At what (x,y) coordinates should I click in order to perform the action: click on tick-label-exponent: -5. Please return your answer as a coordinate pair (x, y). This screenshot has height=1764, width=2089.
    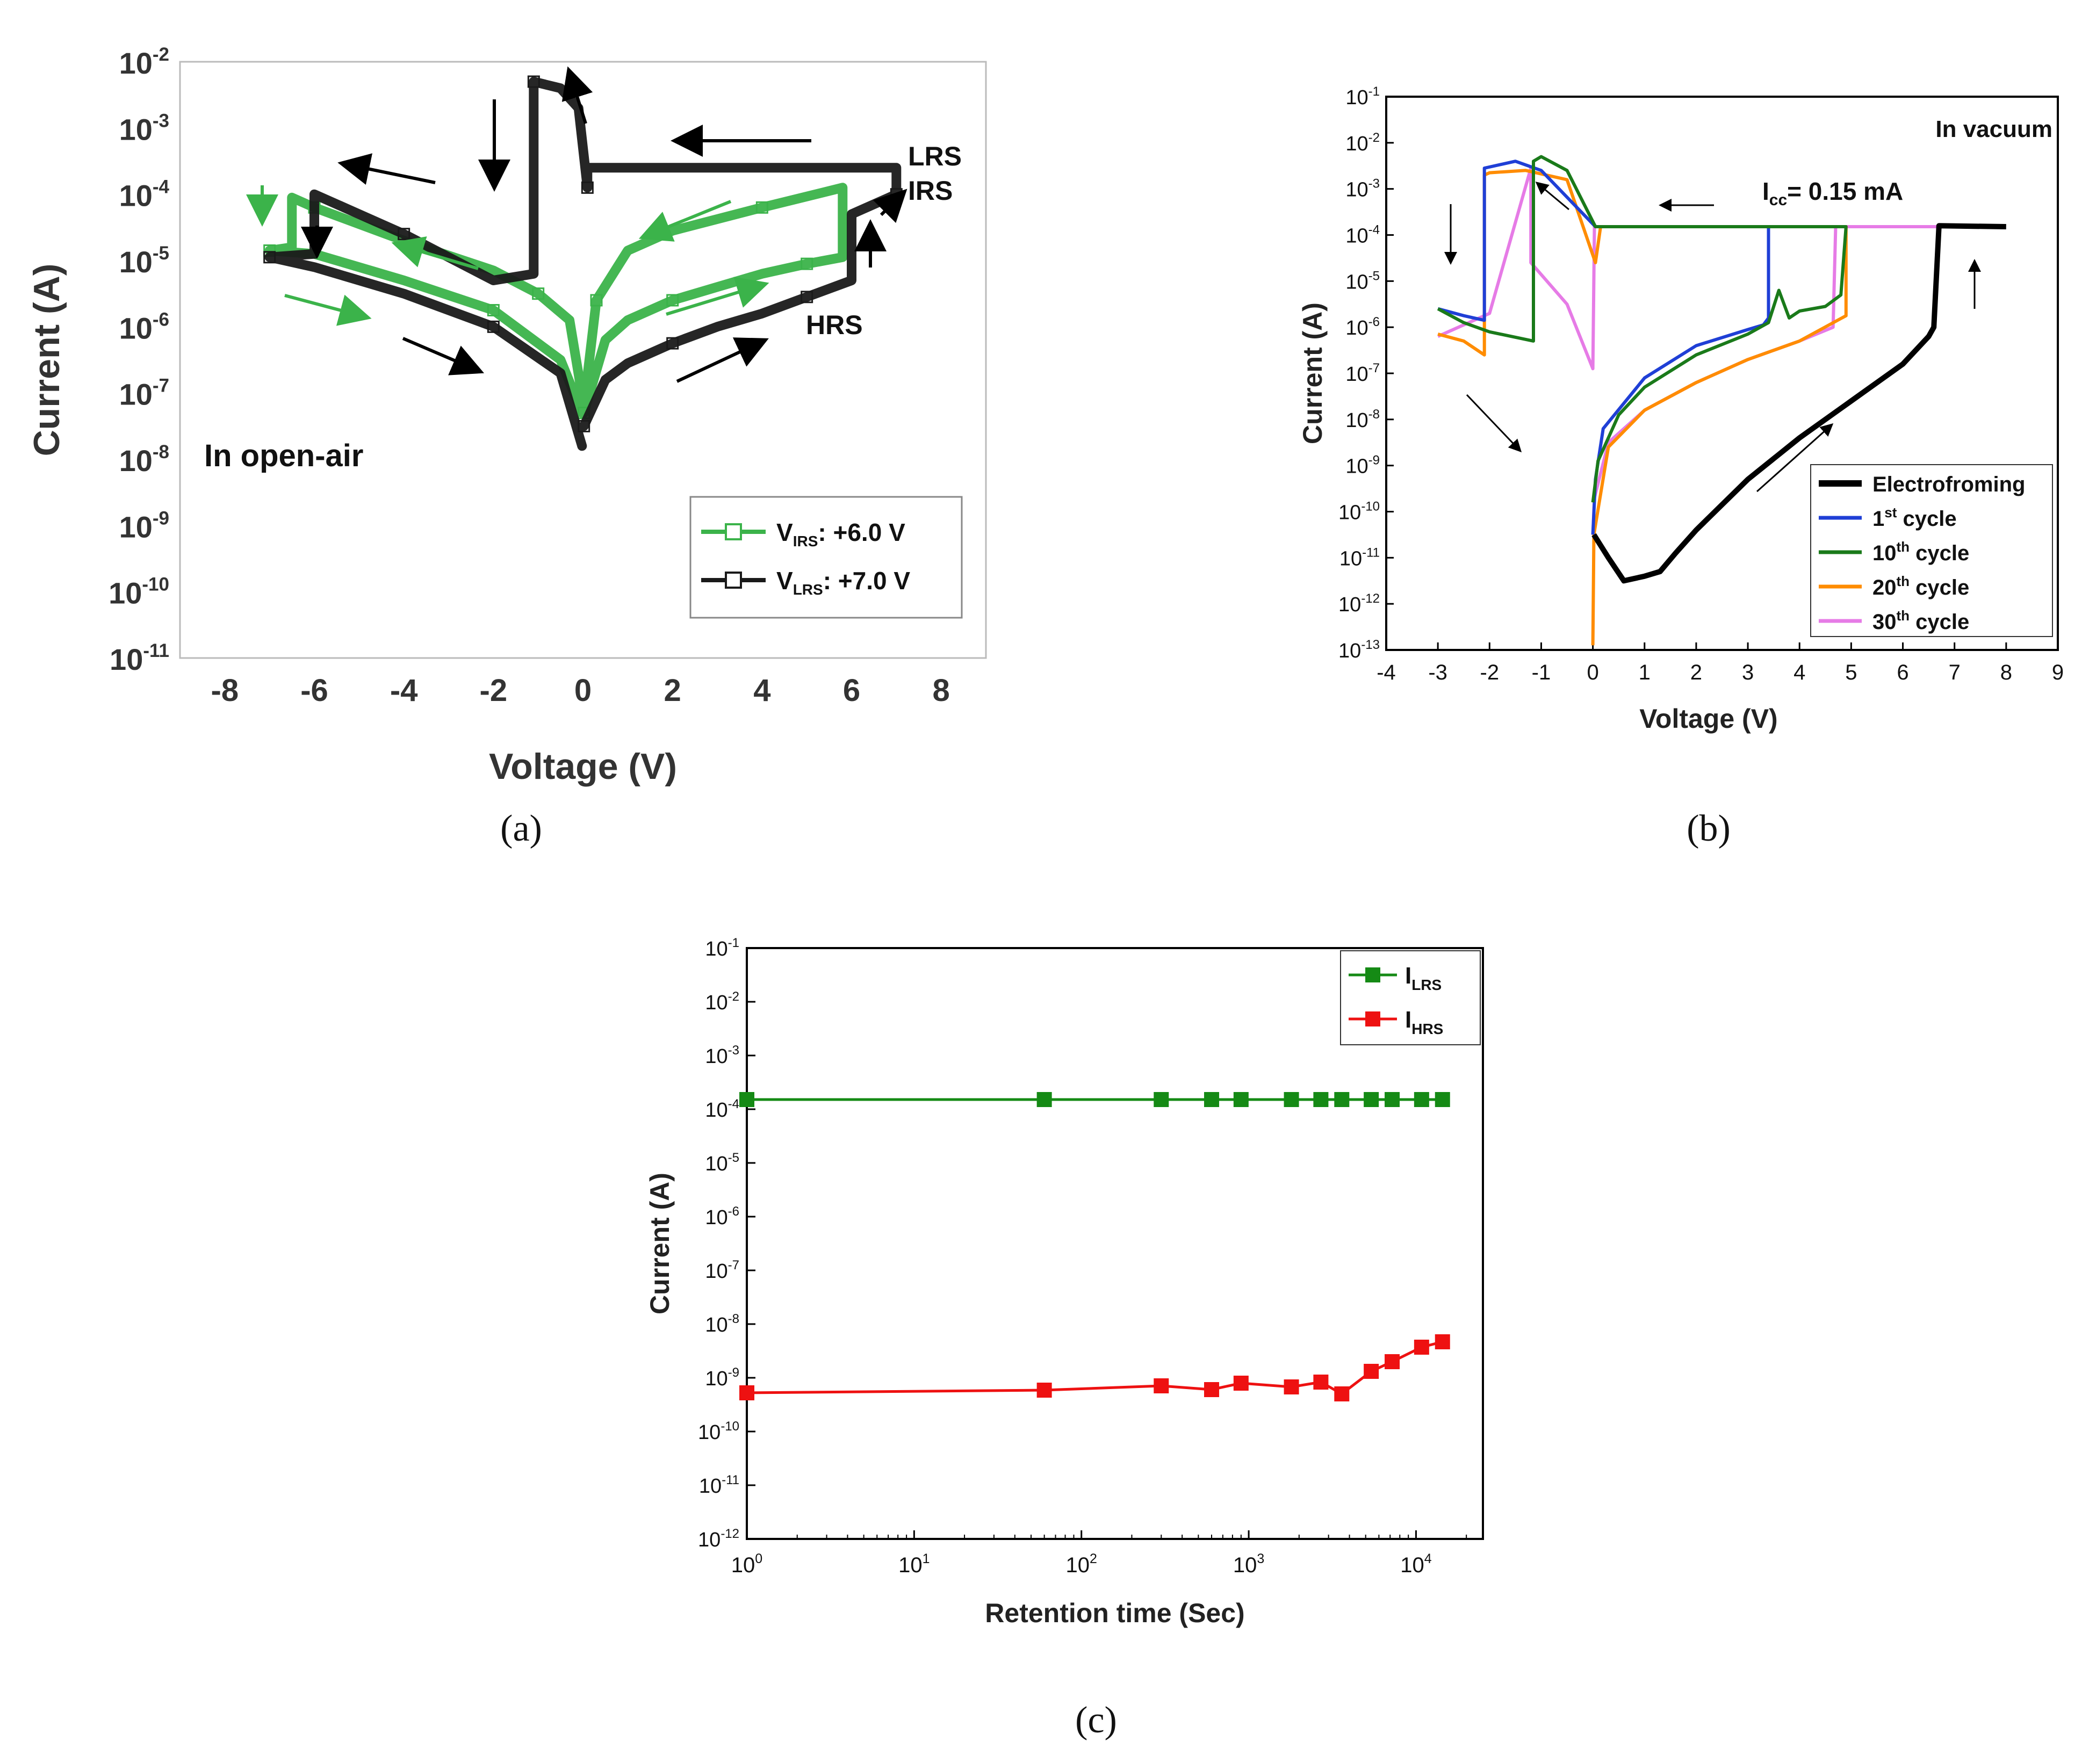
    Looking at the image, I should click on (733, 1158).